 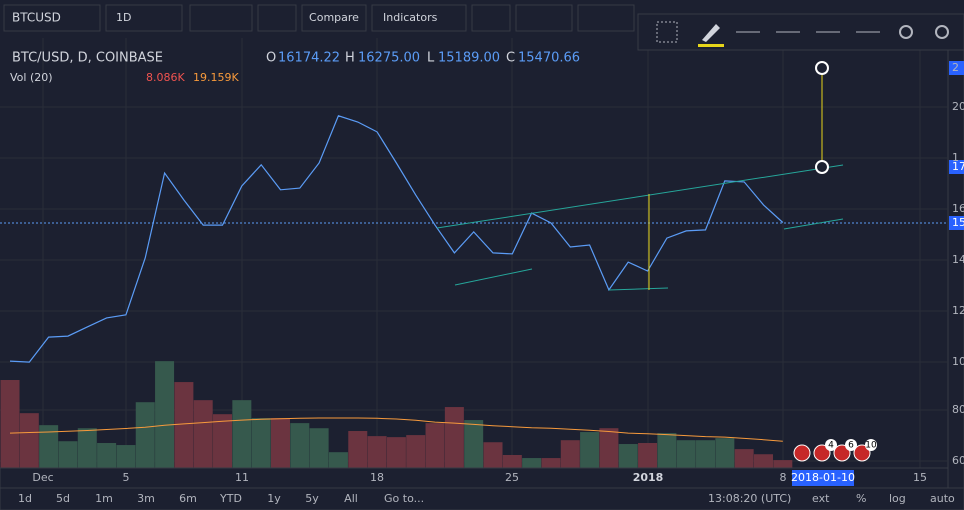 I want to click on price-axis-label: 17, so click(x=958, y=166).